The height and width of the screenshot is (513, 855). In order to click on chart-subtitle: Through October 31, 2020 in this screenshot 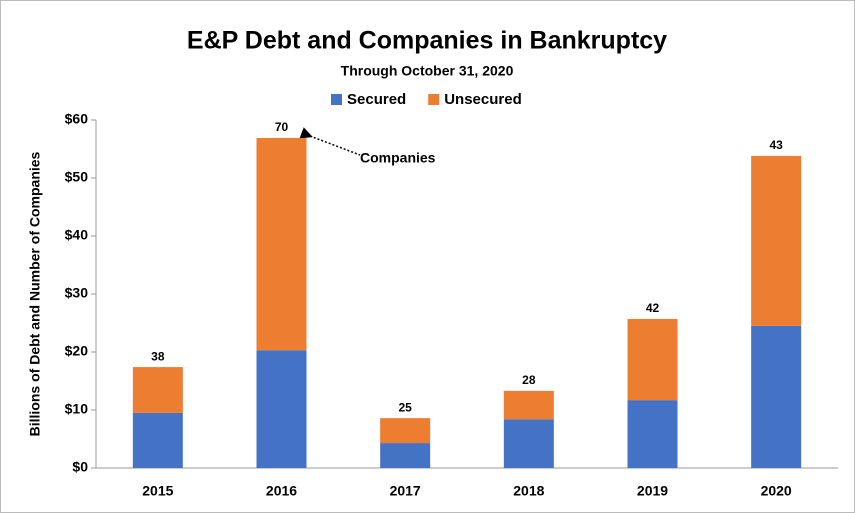, I will do `click(427, 71)`.